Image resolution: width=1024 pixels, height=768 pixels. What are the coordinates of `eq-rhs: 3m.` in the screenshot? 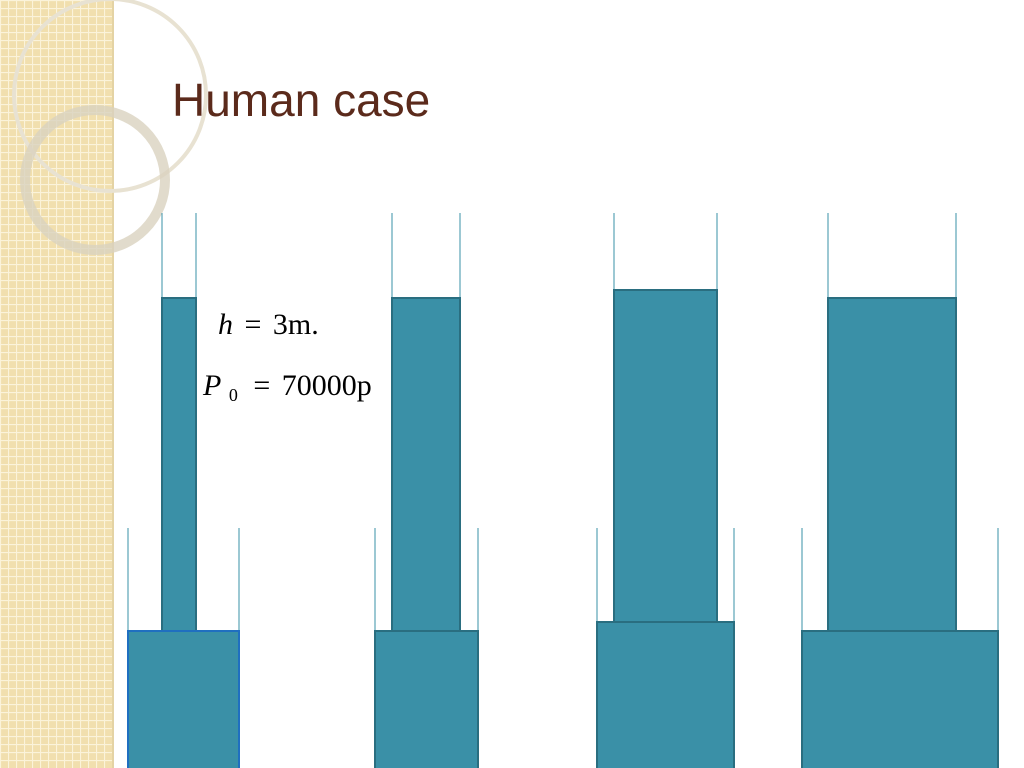 It's located at (296, 324).